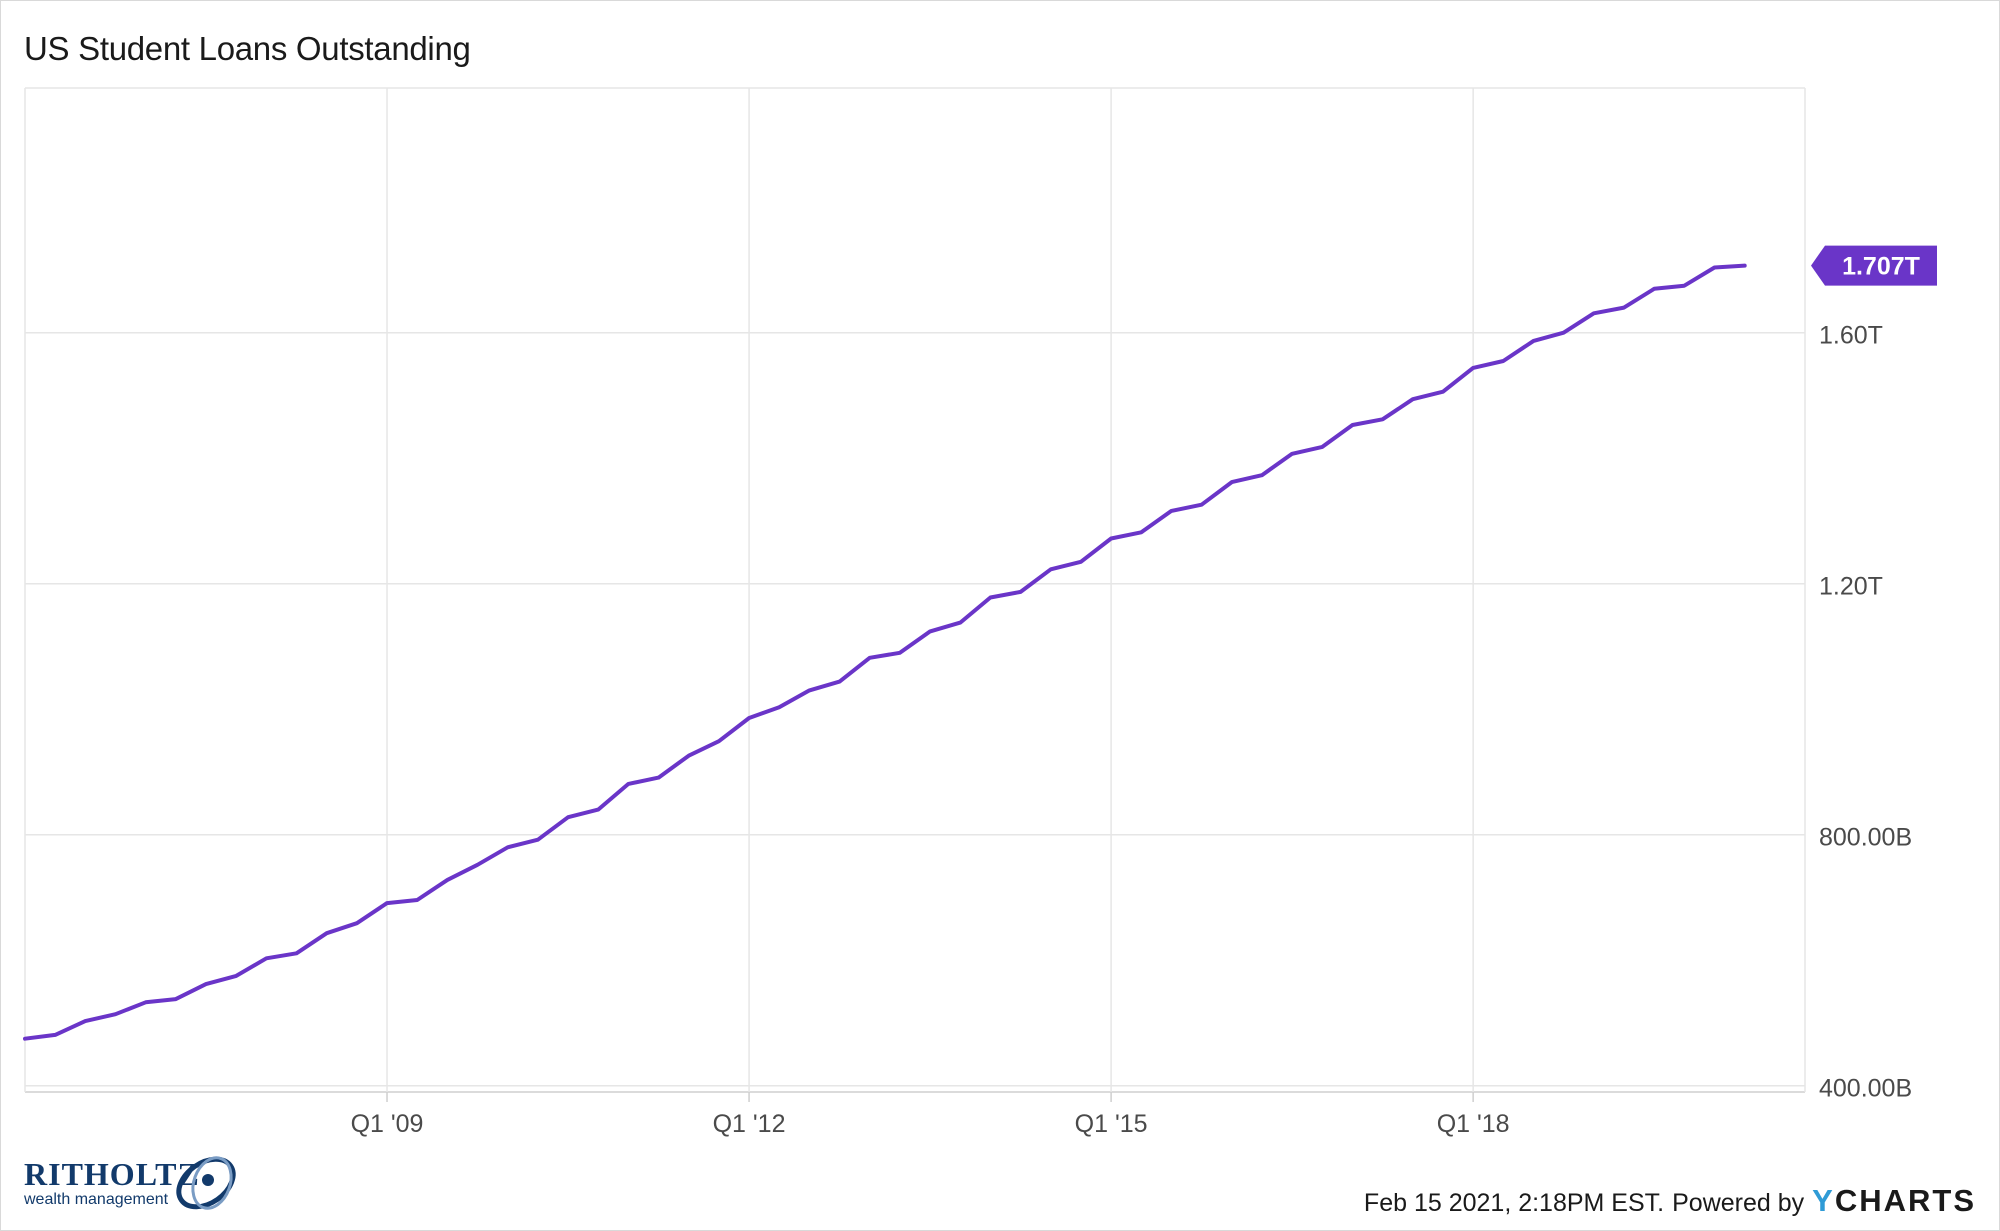 The width and height of the screenshot is (2000, 1231). What do you see at coordinates (1111, 1124) in the screenshot?
I see `x-tick-label: Q1 '15` at bounding box center [1111, 1124].